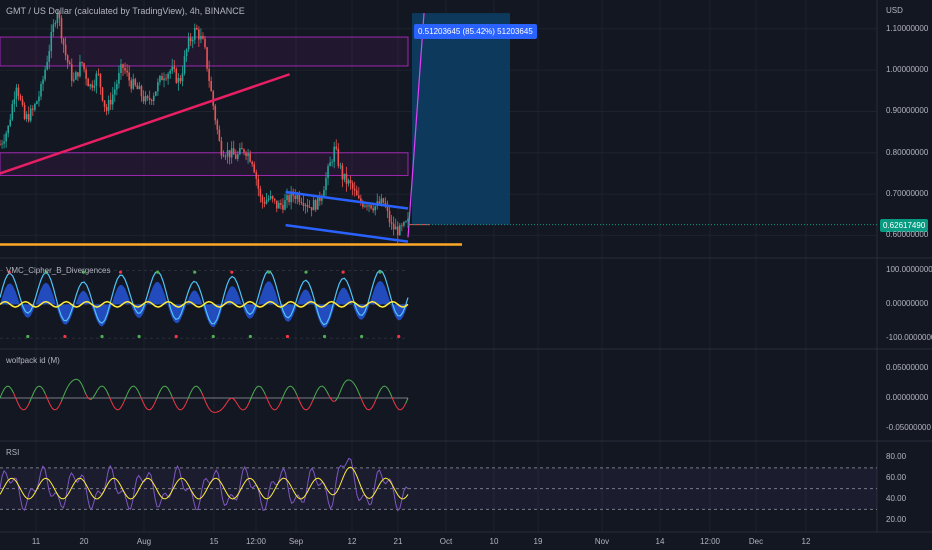 The height and width of the screenshot is (550, 932). Describe the element at coordinates (461, 119) in the screenshot. I see `long-position-target-box` at that location.